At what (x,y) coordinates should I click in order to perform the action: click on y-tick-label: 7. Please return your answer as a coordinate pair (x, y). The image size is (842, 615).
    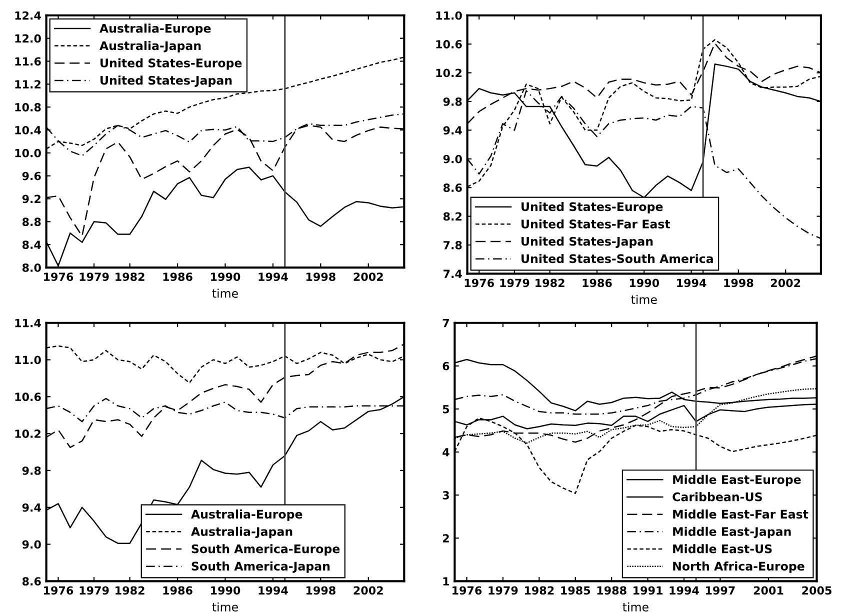
    Looking at the image, I should click on (445, 323).